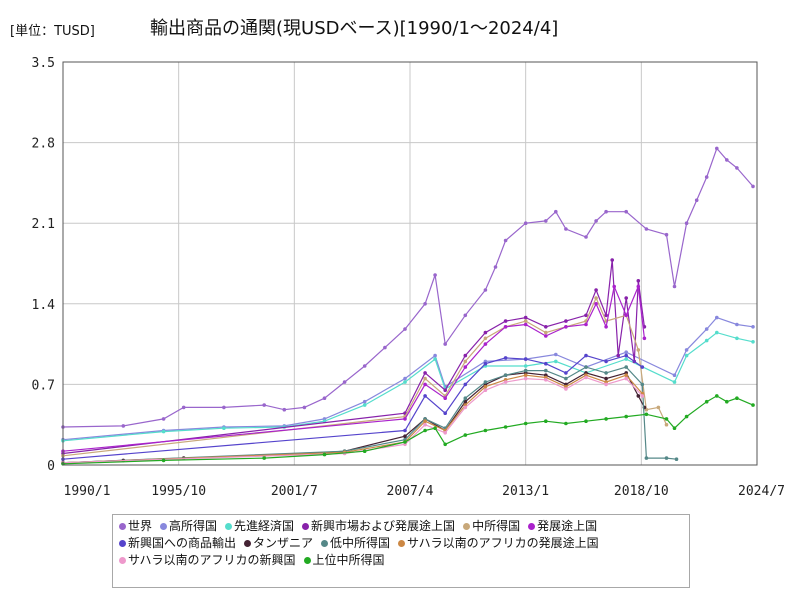 This screenshot has width=800, height=600. I want to click on legend-label: 世界, so click(140, 526).